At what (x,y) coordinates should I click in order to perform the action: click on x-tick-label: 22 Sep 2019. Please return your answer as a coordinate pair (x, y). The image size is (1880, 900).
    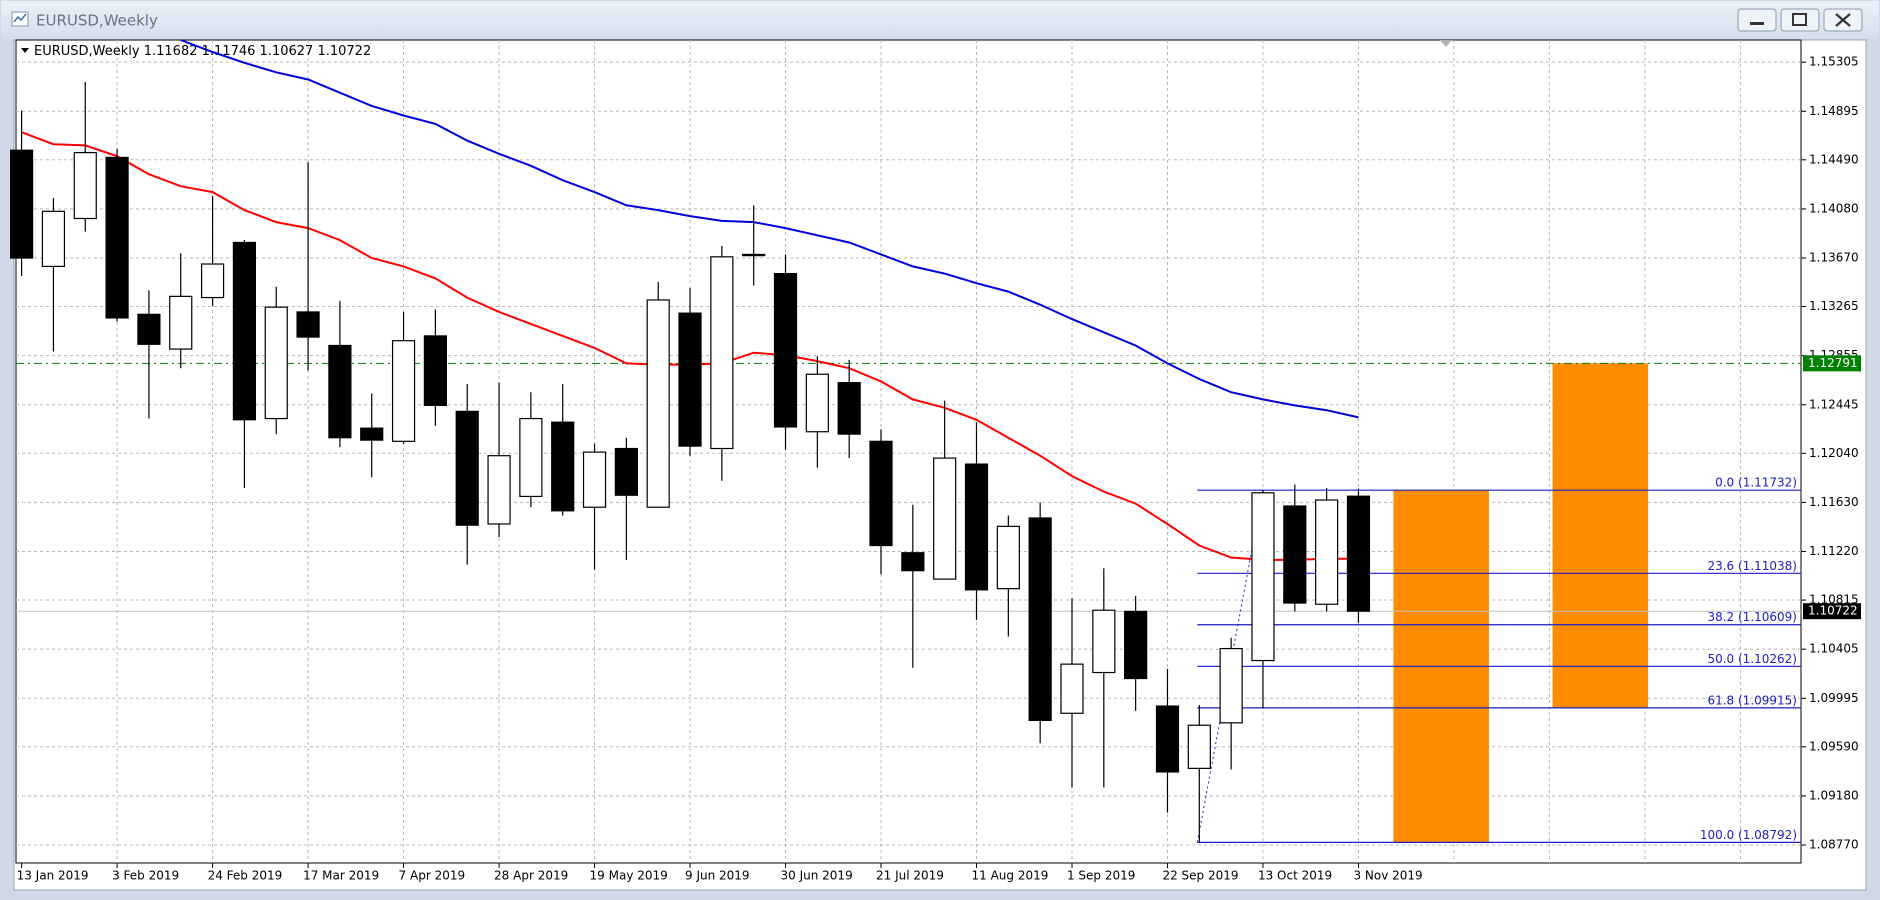
    Looking at the image, I should click on (1200, 876).